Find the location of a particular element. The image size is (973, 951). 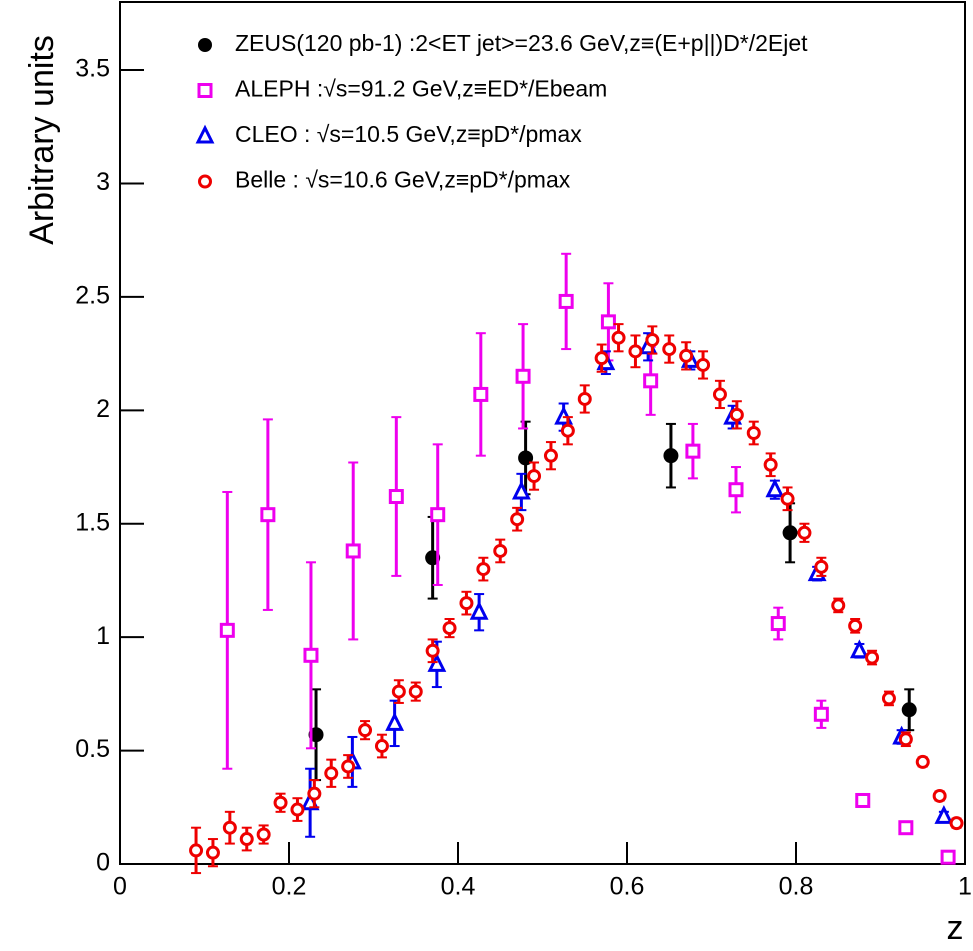

y-axis-label: Arbitrary units is located at coordinates (42, 140).